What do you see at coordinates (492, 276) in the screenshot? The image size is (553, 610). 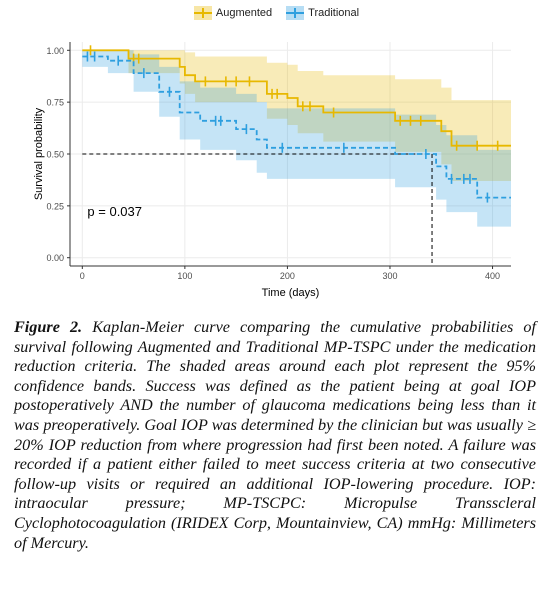 I see `x-tick-label: 400` at bounding box center [492, 276].